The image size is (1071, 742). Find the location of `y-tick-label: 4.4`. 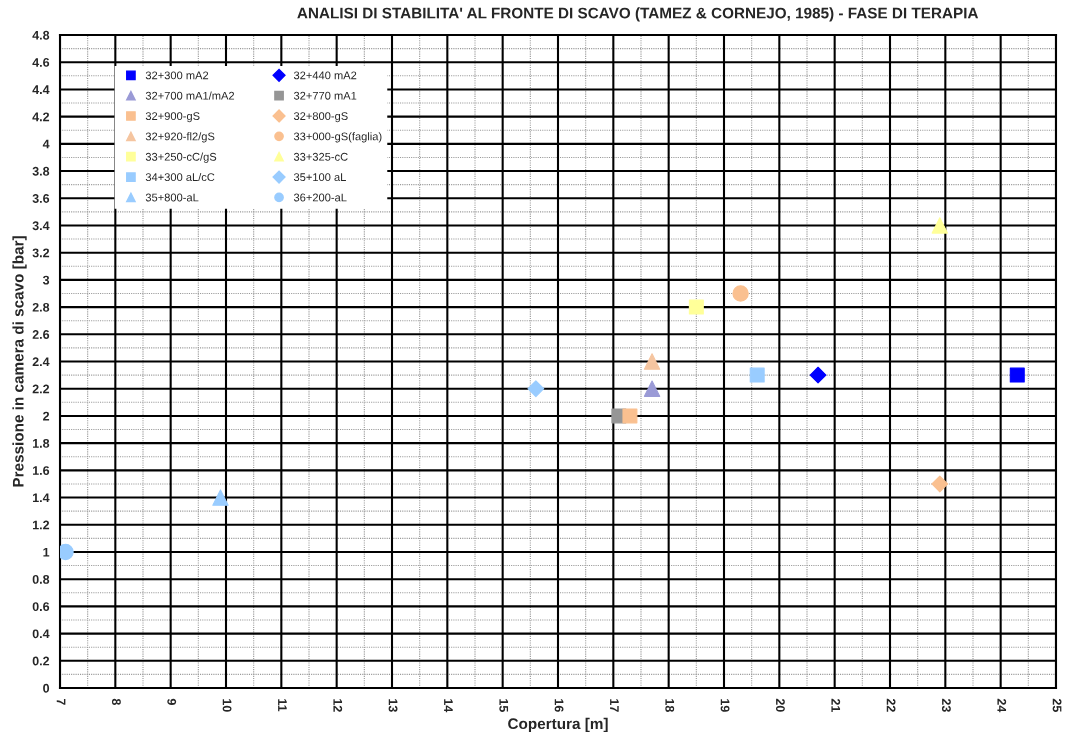

y-tick-label: 4.4 is located at coordinates (41, 89).